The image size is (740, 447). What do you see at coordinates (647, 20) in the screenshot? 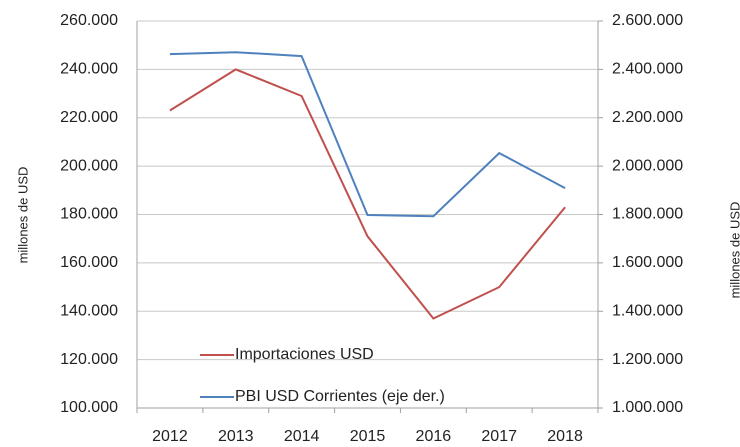
I see `y2-tick-label: 2.600.000` at bounding box center [647, 20].